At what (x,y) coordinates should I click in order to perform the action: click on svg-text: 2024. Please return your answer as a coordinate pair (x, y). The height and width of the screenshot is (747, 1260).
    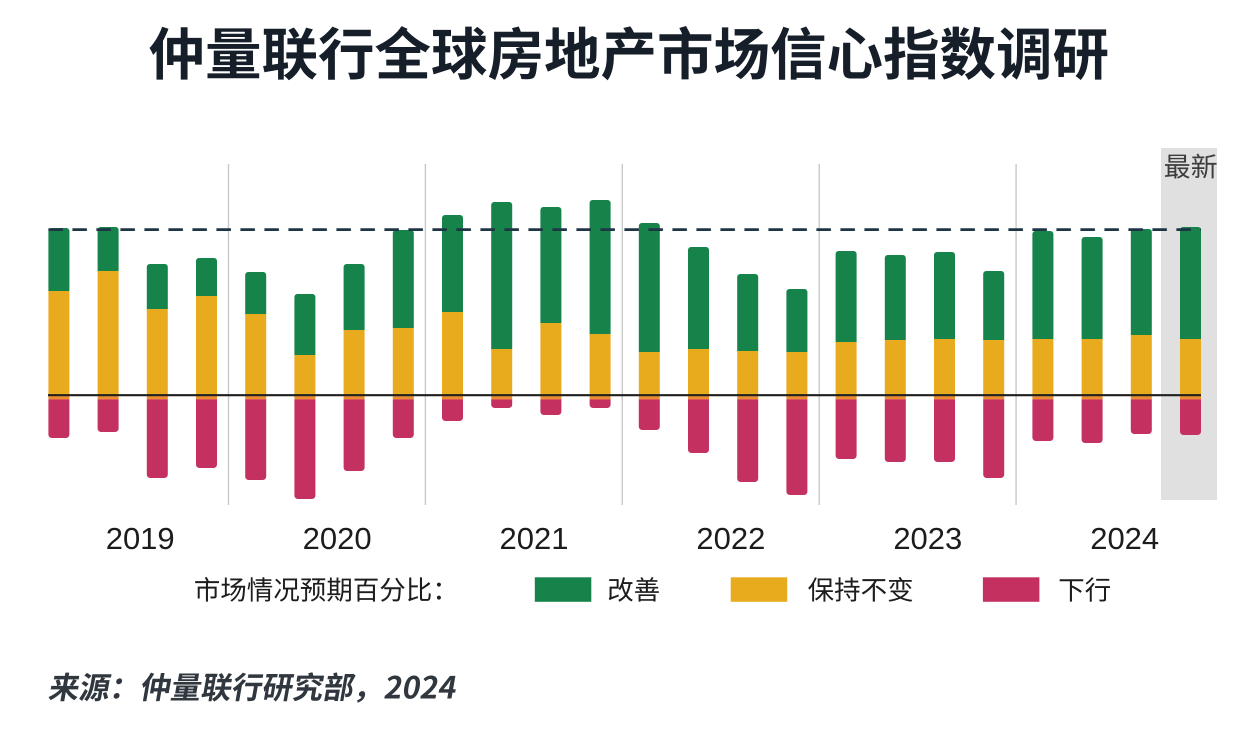
    Looking at the image, I should click on (1124, 538).